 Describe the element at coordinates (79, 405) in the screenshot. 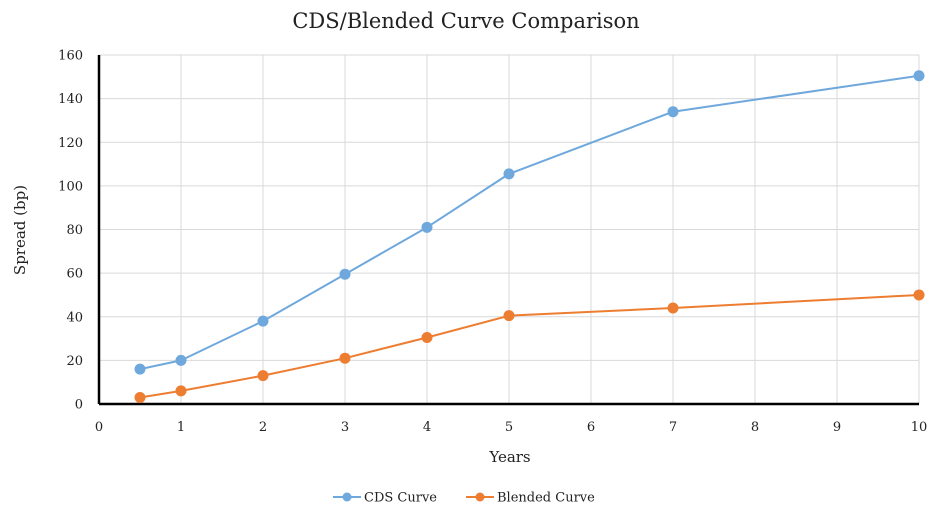

I see `y-tick-label: 0` at that location.